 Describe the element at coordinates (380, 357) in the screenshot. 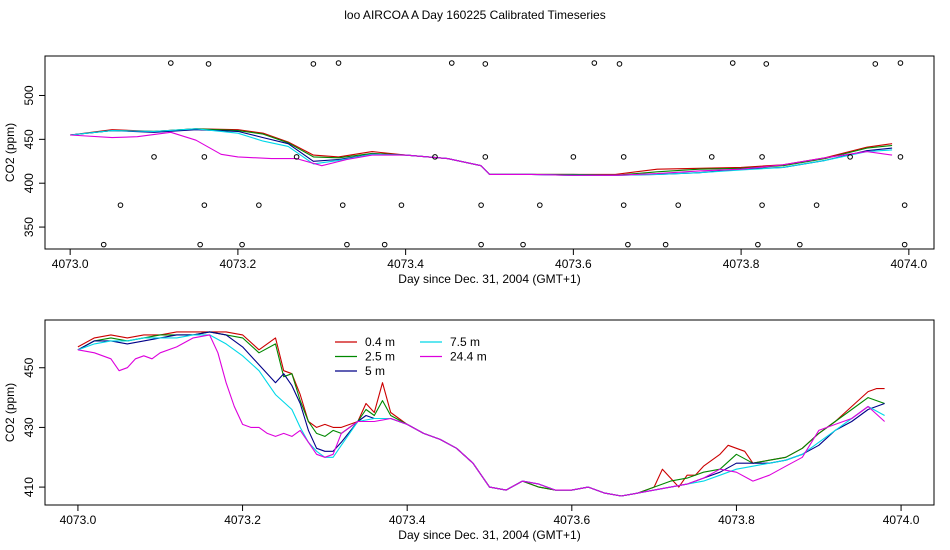

I see `legend-label: 2.5 m` at that location.